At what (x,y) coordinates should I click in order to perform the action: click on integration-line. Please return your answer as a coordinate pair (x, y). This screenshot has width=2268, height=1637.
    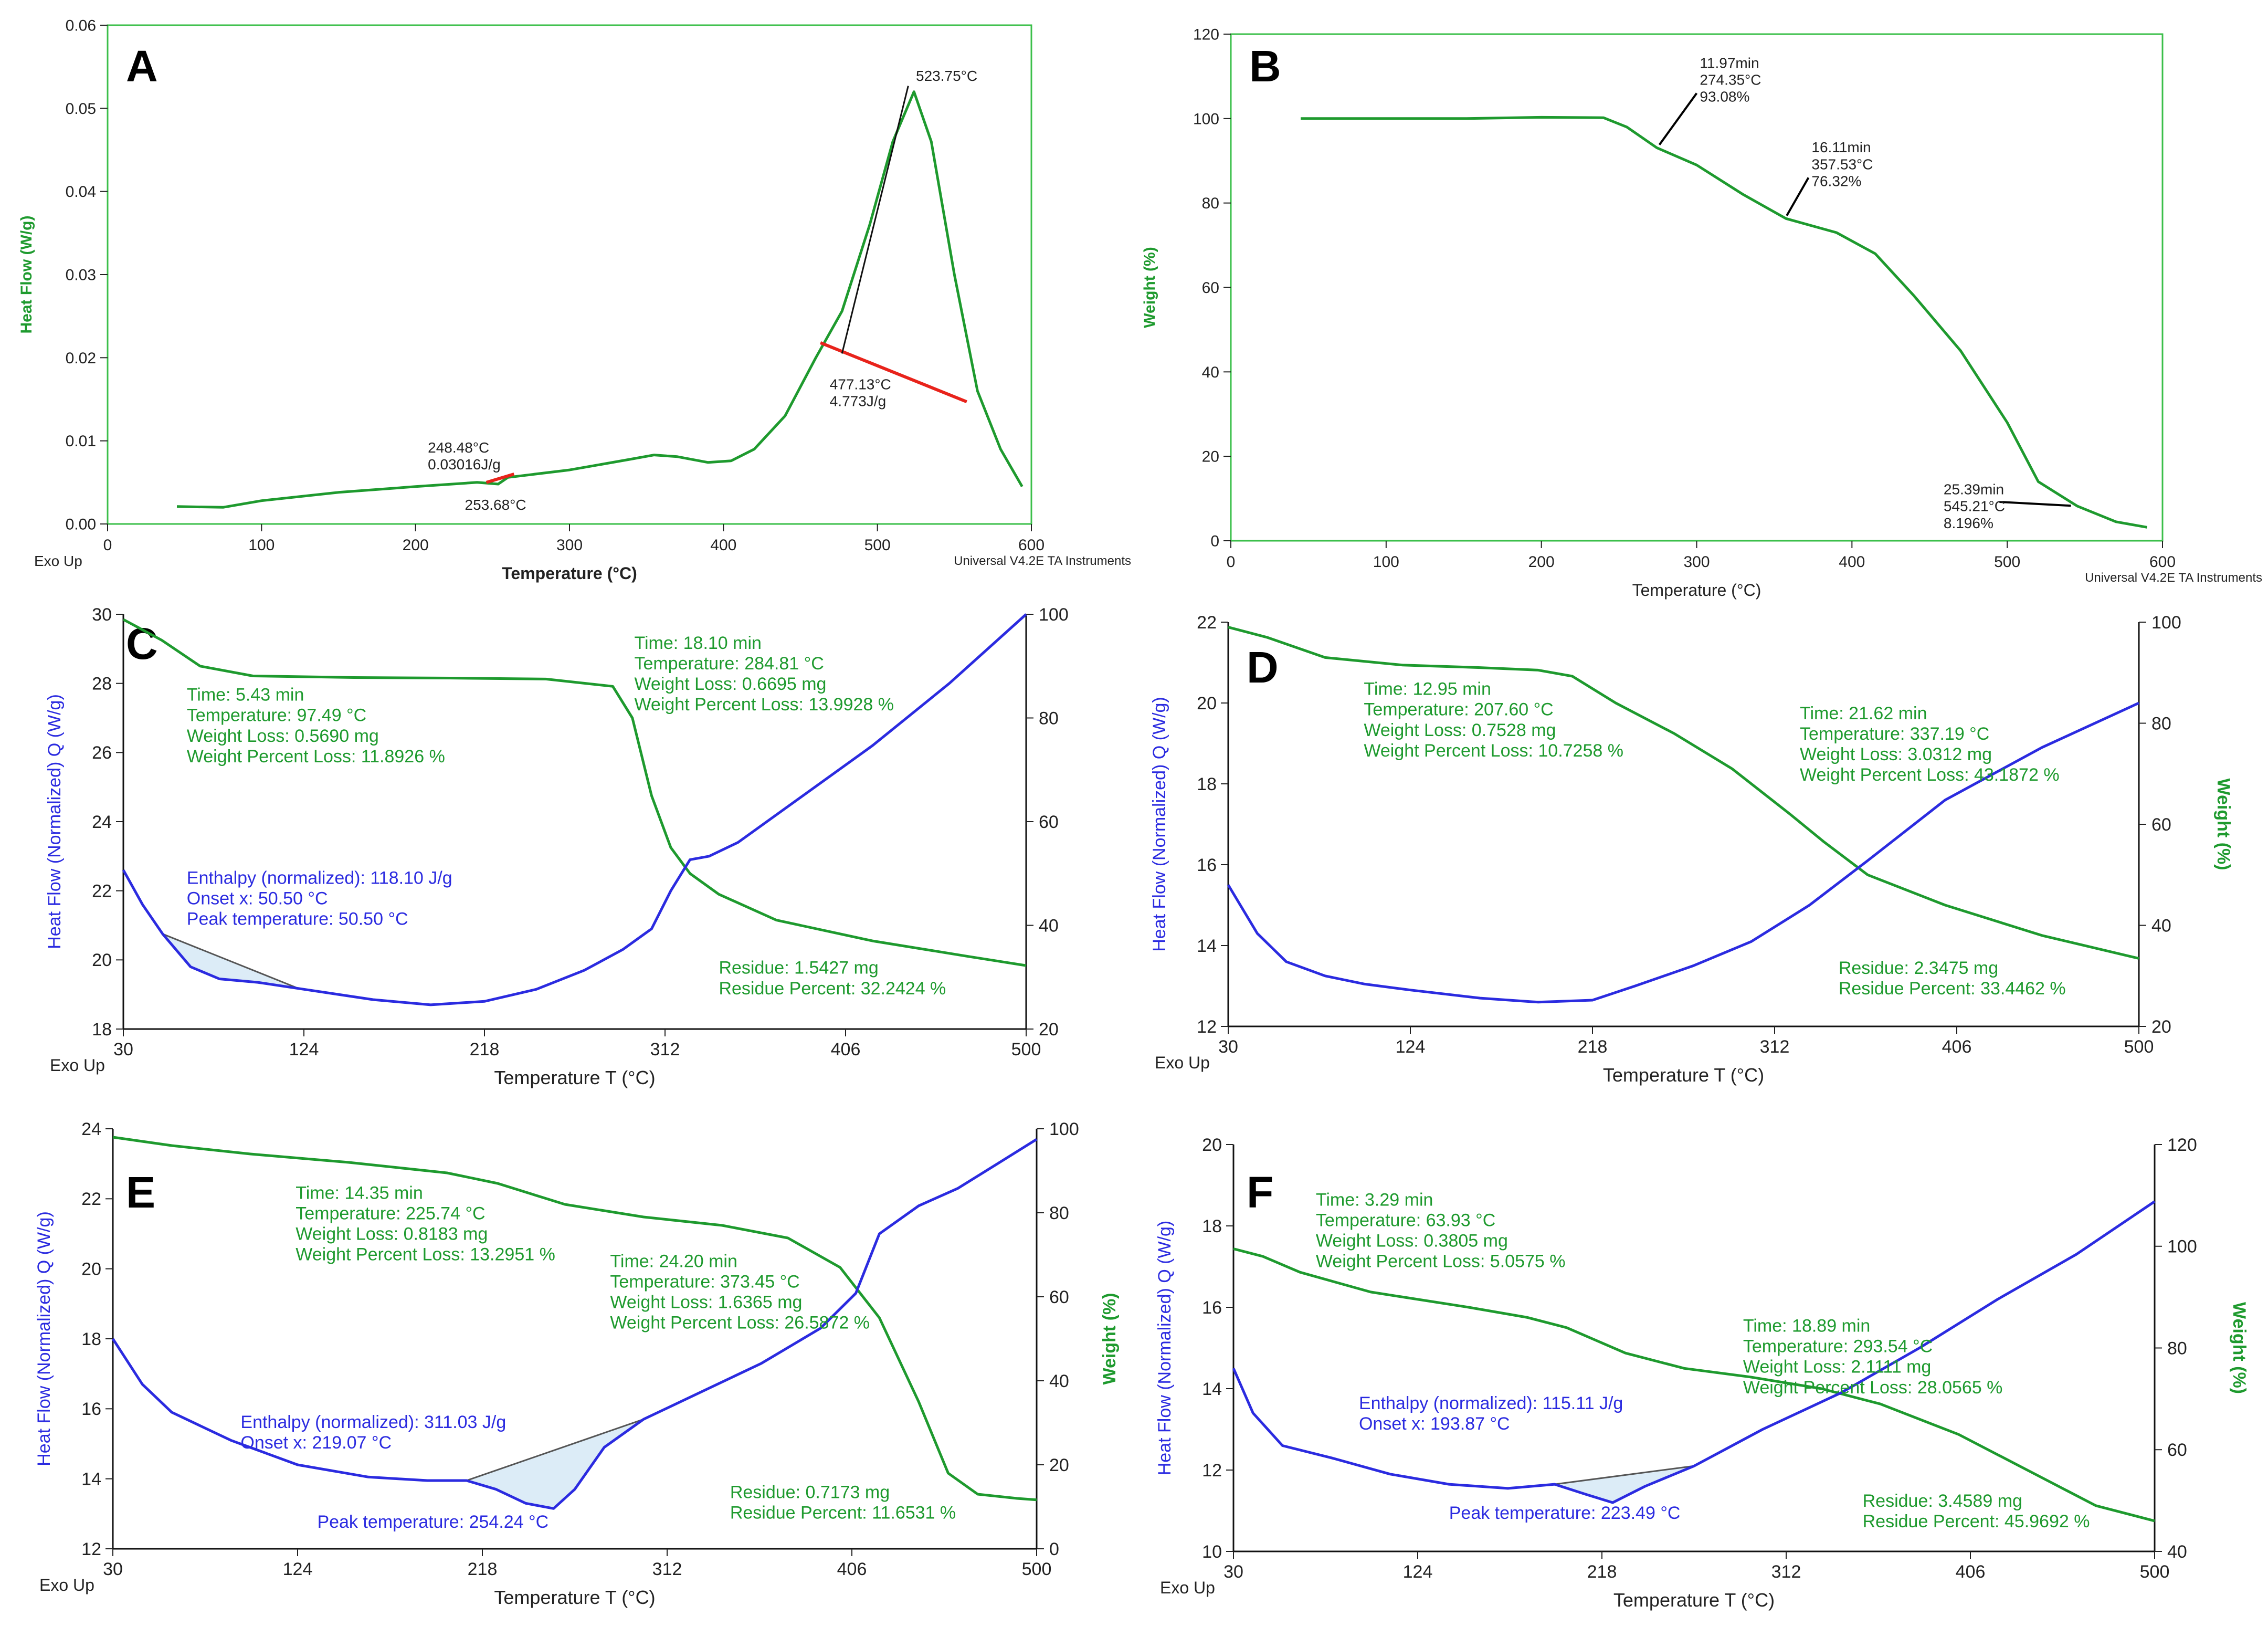
    Looking at the image, I should click on (894, 373).